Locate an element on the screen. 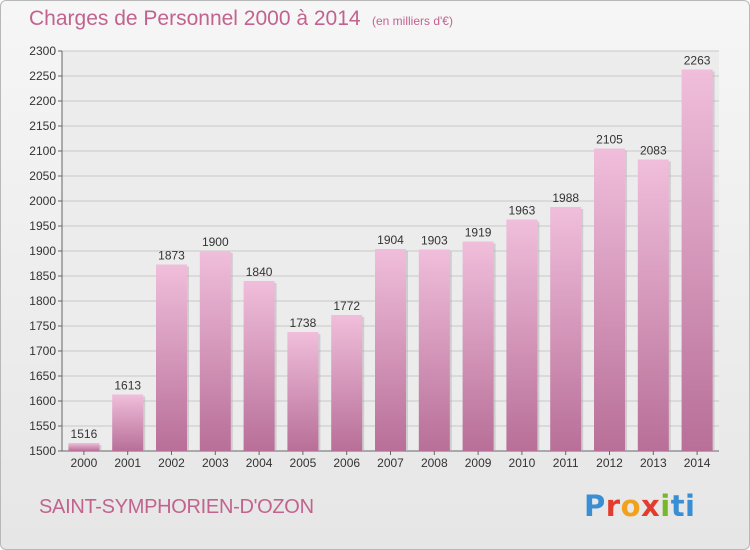 Image resolution: width=750 pixels, height=550 pixels. data-label: 1738 is located at coordinates (303, 323).